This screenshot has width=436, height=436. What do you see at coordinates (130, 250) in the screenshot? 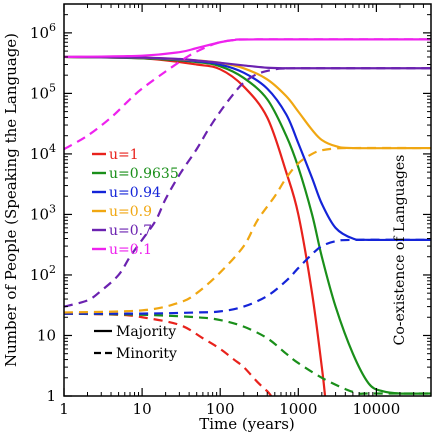
I see `legend-label: u=0.1` at bounding box center [130, 250].